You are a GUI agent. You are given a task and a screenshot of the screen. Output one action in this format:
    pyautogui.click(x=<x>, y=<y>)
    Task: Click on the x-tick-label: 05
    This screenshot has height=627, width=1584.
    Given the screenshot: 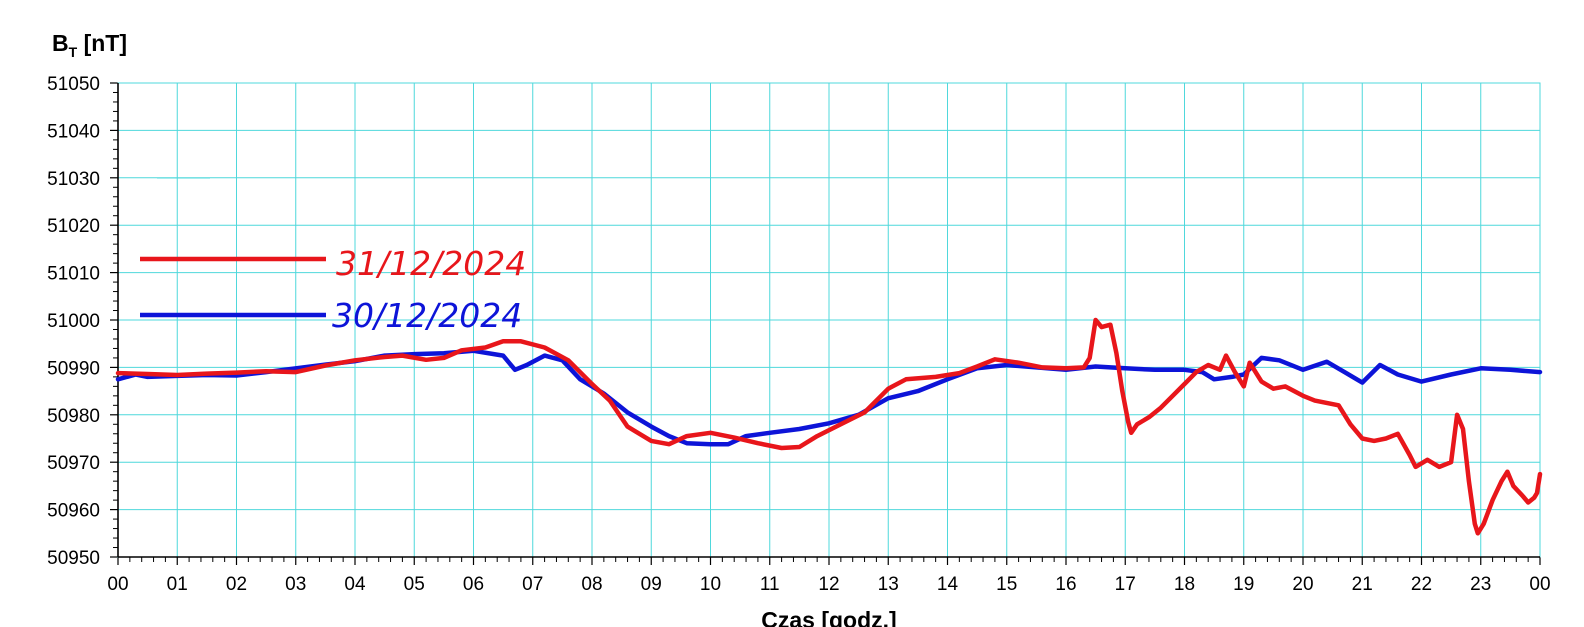 What is the action you would take?
    pyautogui.click(x=414, y=584)
    